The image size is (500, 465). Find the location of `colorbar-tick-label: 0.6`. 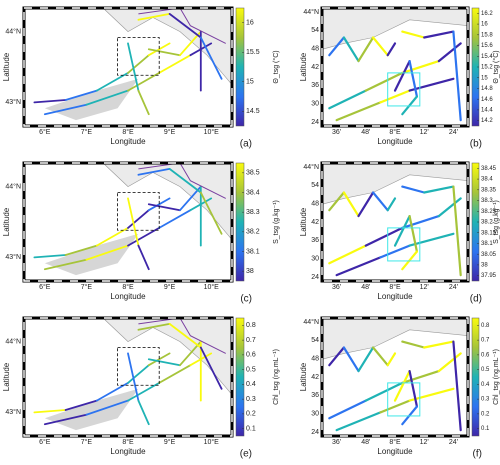

colorbar-tick-label: 0.6 is located at coordinates (485, 355).